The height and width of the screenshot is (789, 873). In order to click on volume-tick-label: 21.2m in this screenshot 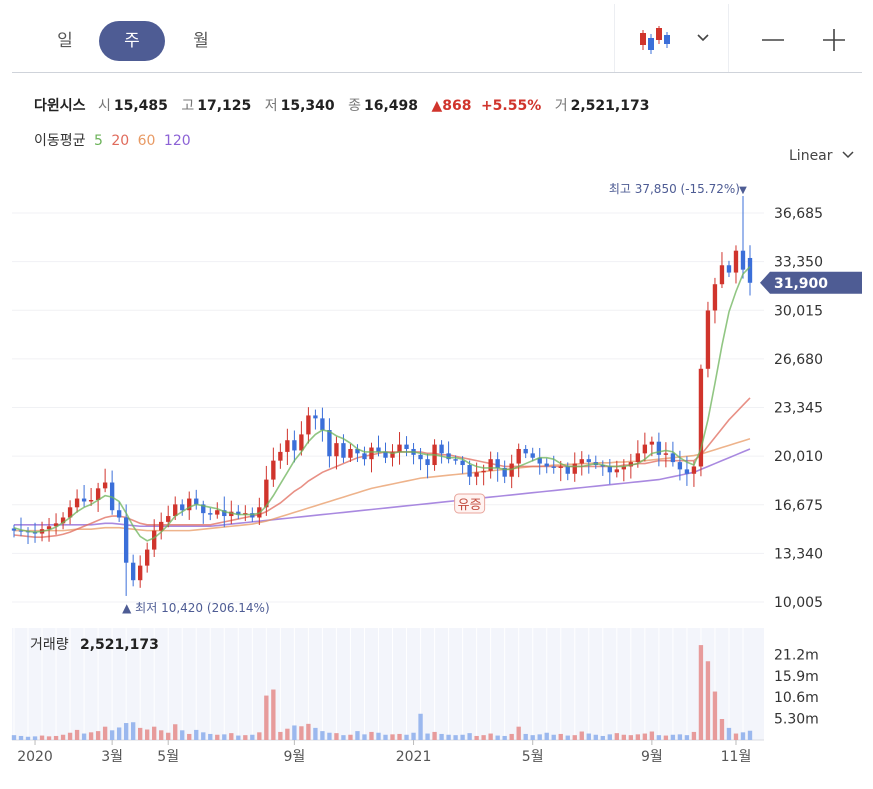, I will do `click(796, 655)`.